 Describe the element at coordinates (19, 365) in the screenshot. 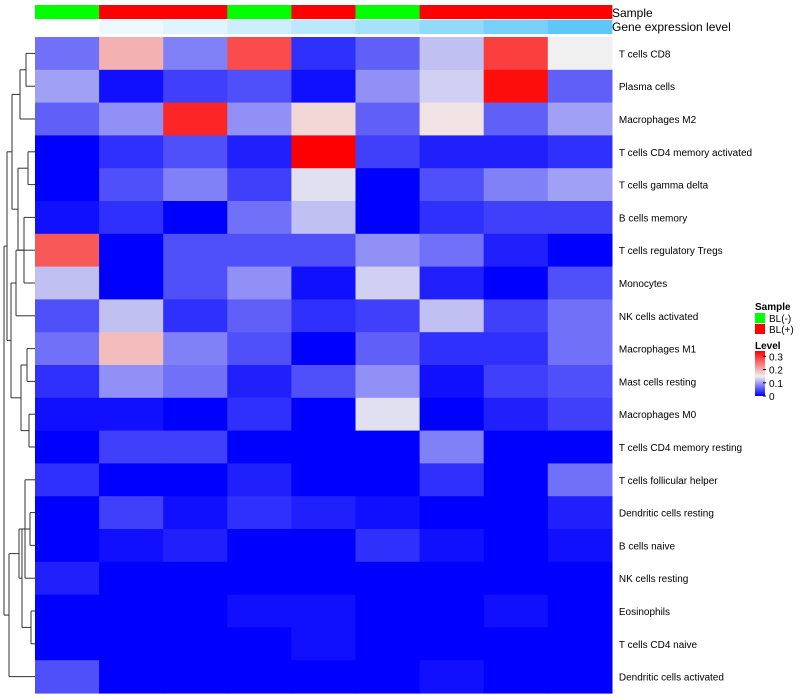

I see `row-dendrogram` at that location.